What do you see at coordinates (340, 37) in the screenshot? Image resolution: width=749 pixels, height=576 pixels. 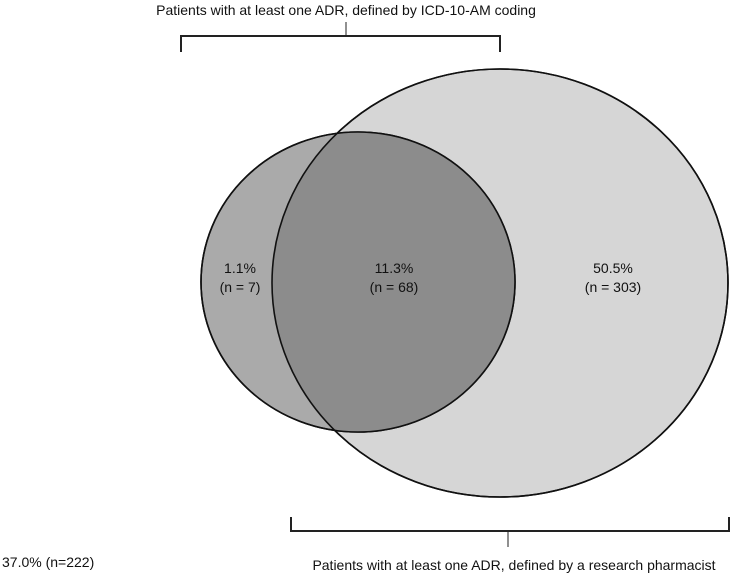 I see `top-bracket` at bounding box center [340, 37].